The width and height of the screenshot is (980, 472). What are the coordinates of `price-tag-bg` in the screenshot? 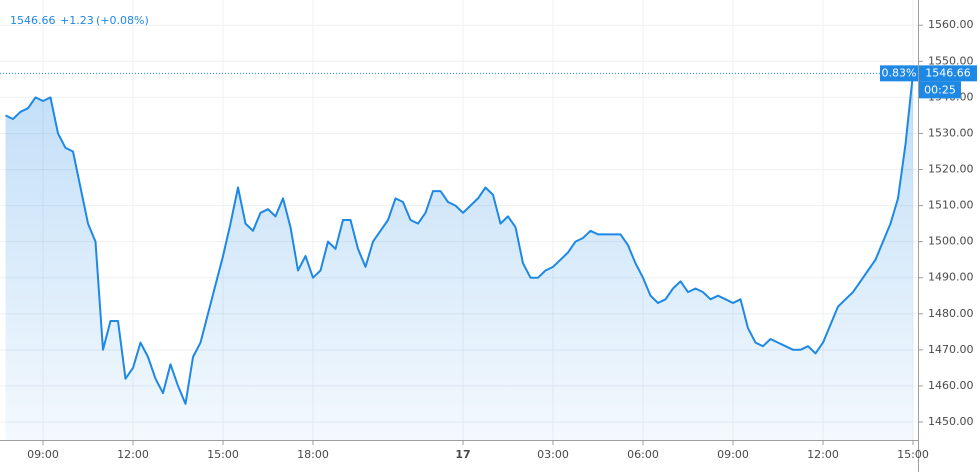 It's located at (948, 73).